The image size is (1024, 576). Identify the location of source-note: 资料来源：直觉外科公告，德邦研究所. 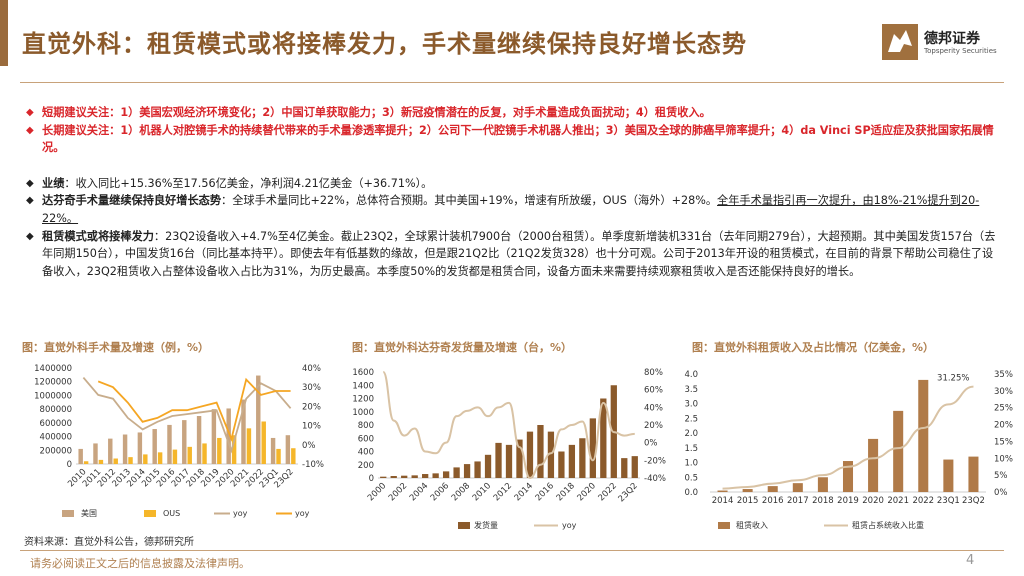
(109, 542).